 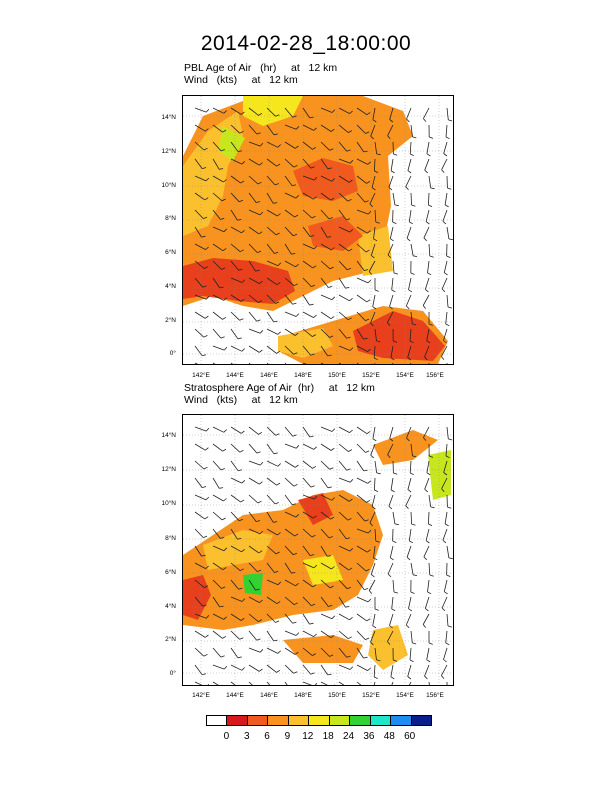 What do you see at coordinates (435, 695) in the screenshot?
I see `lon-label: 156°E` at bounding box center [435, 695].